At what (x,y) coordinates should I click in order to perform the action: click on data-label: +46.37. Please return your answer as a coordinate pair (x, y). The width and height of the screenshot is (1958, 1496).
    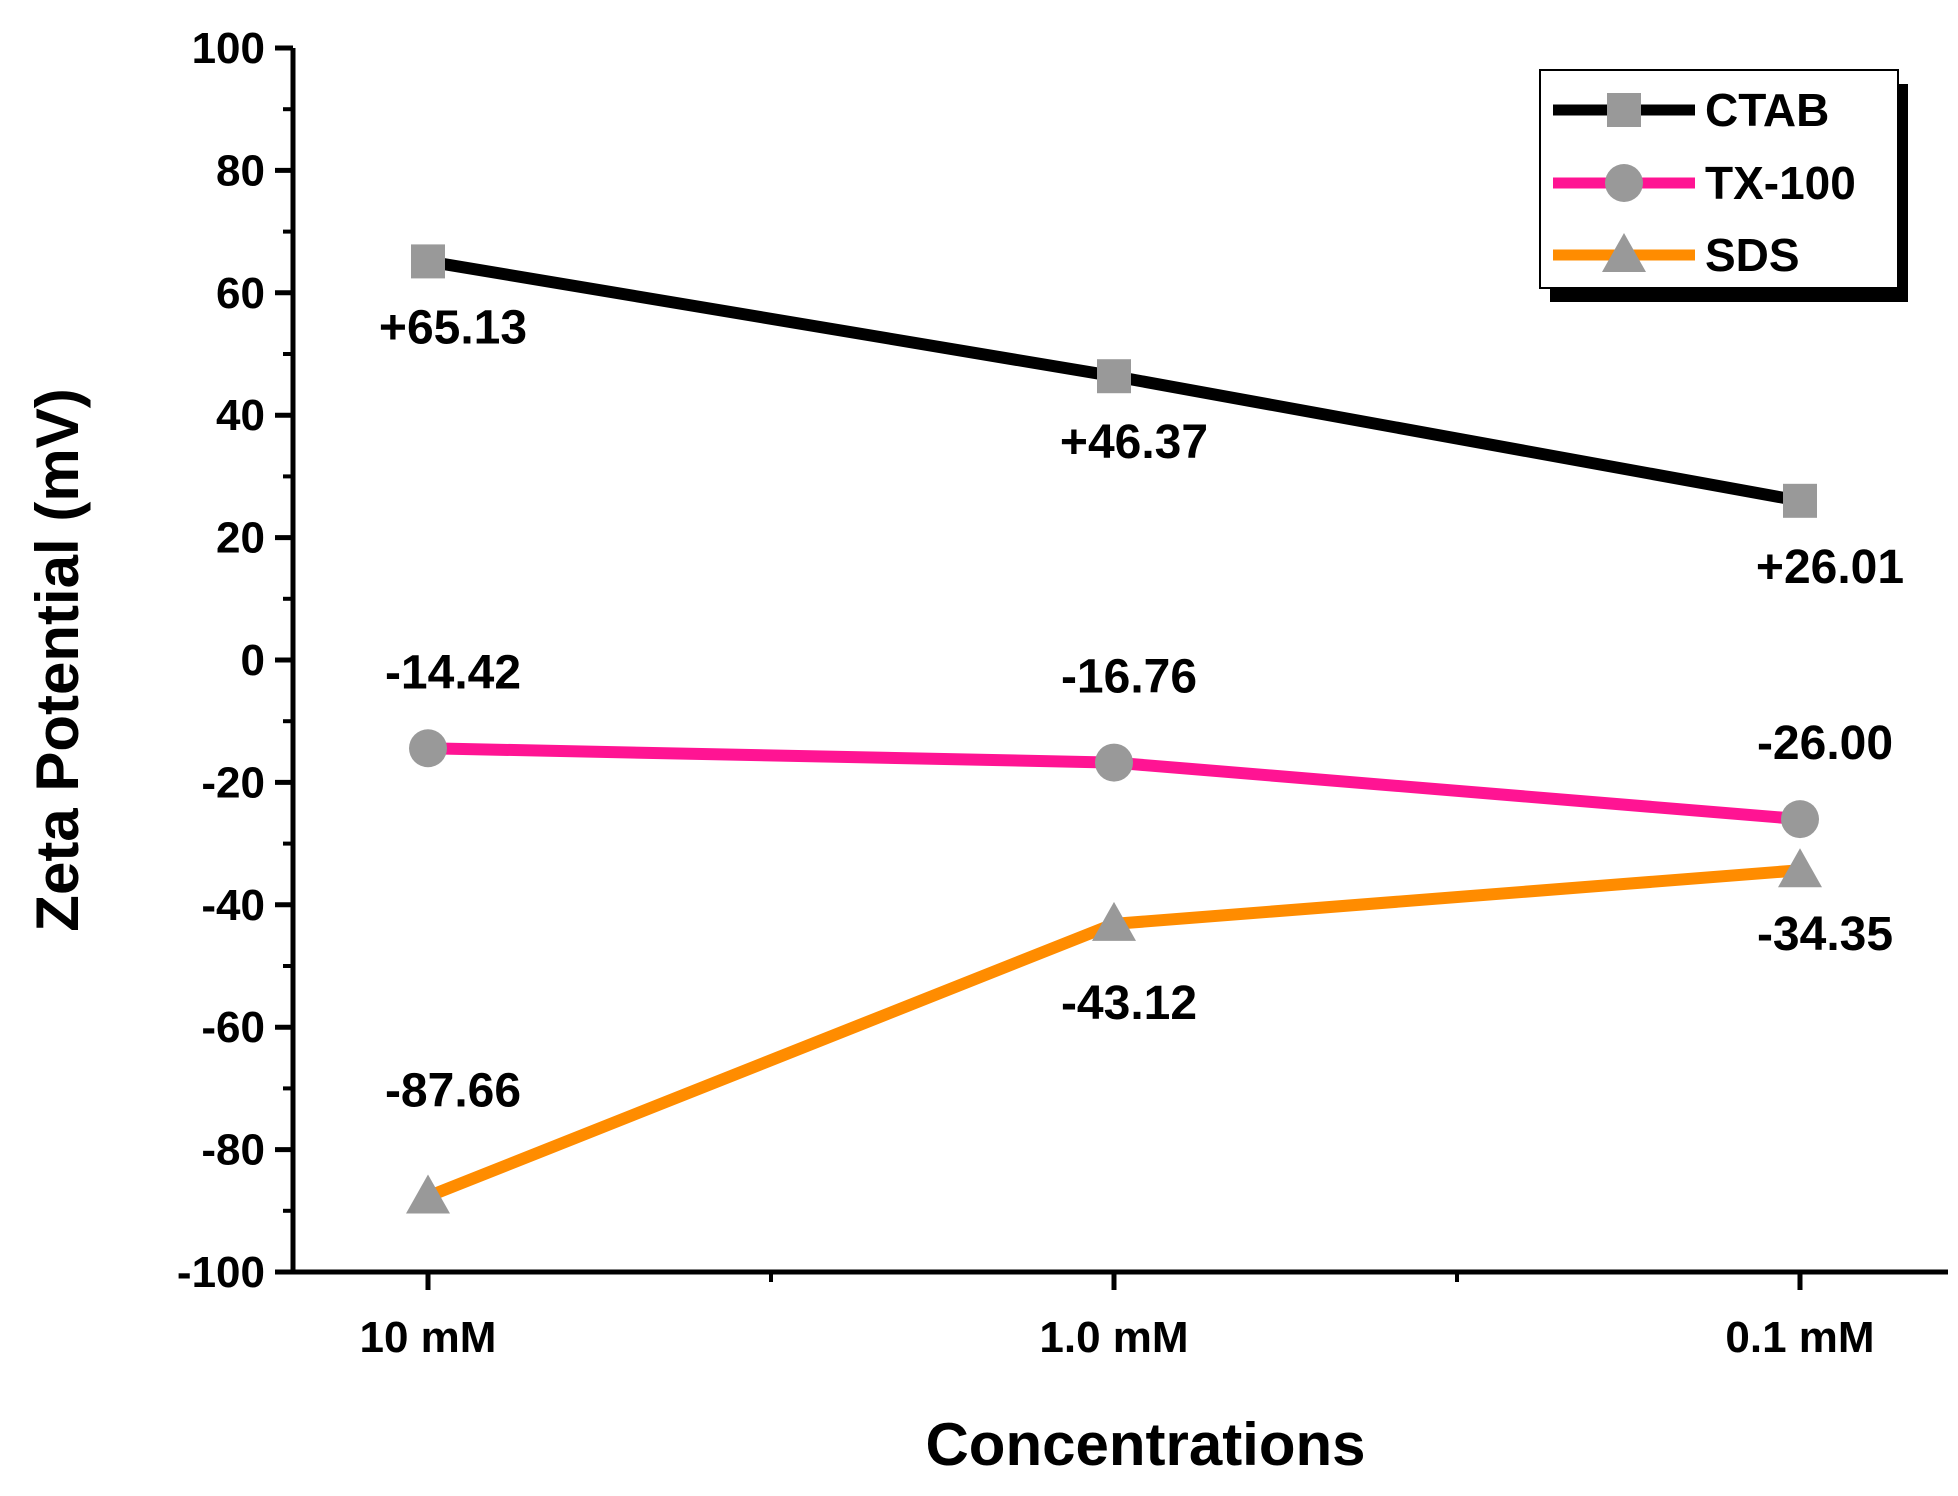
    Looking at the image, I should click on (1134, 442).